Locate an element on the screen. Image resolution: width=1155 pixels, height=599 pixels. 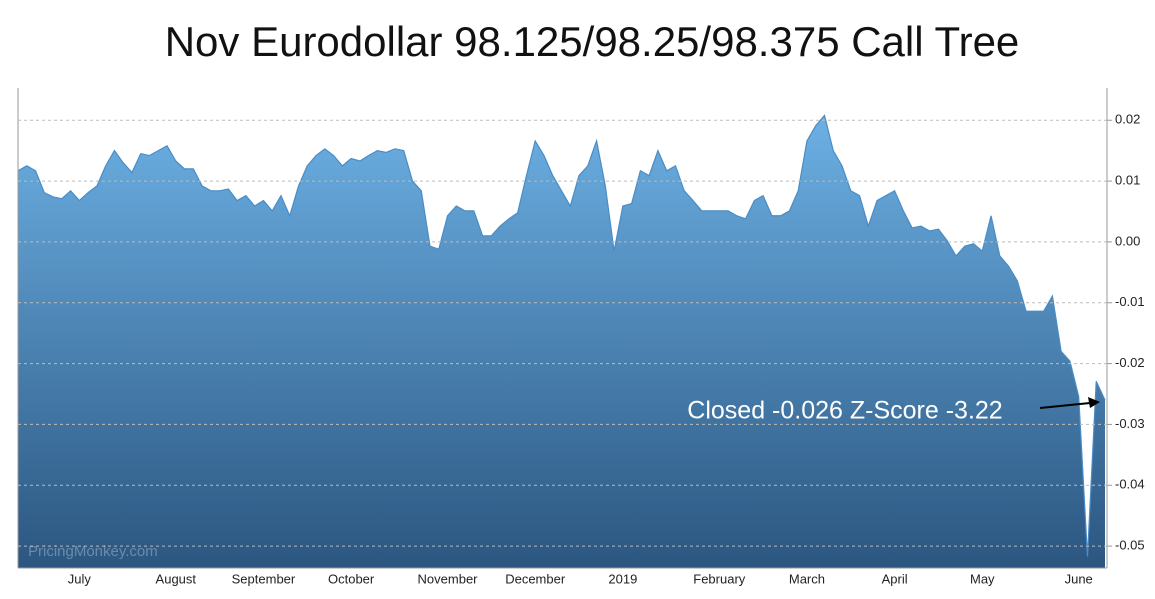
x-tick-label: August is located at coordinates (176, 578).